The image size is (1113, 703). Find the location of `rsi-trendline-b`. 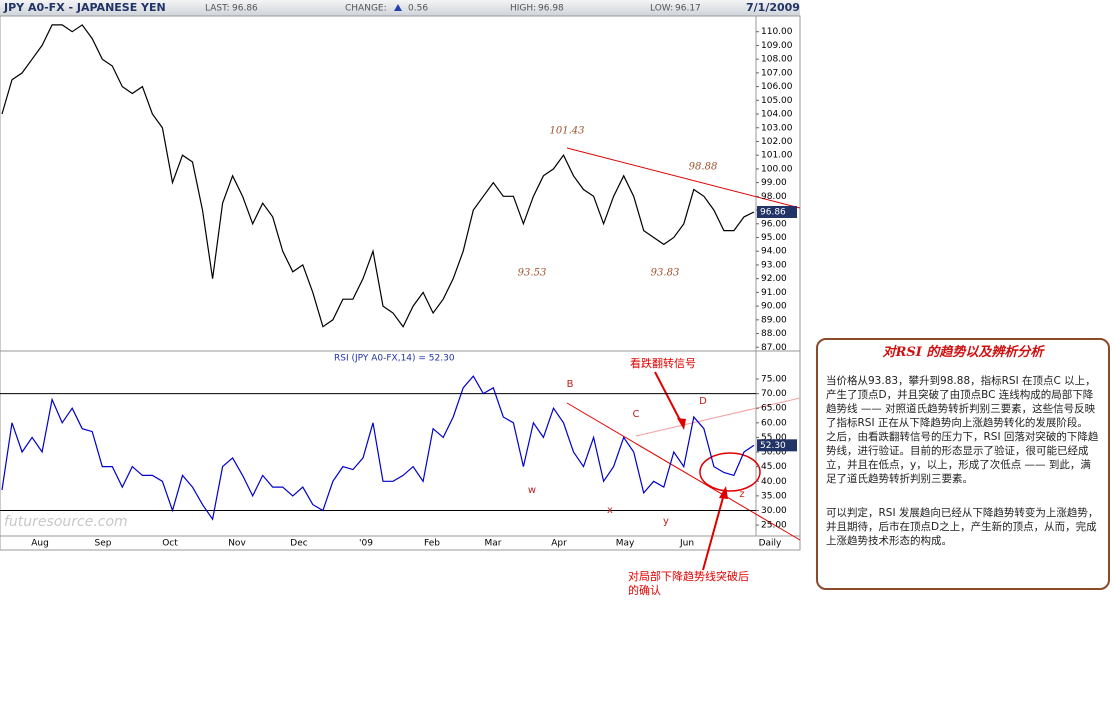

rsi-trendline-b is located at coordinates (683, 471).